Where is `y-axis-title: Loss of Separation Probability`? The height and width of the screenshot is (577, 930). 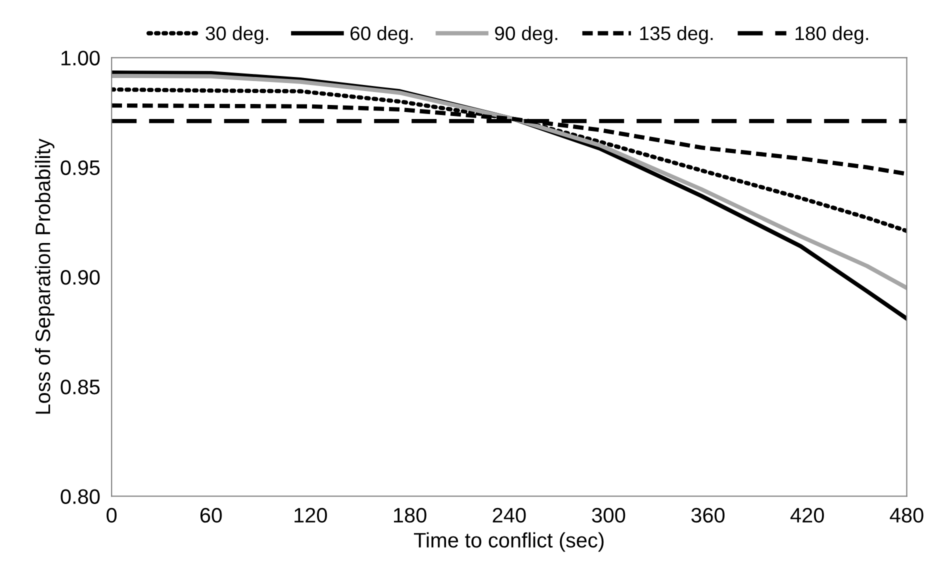 y-axis-title: Loss of Separation Probability is located at coordinates (44, 276).